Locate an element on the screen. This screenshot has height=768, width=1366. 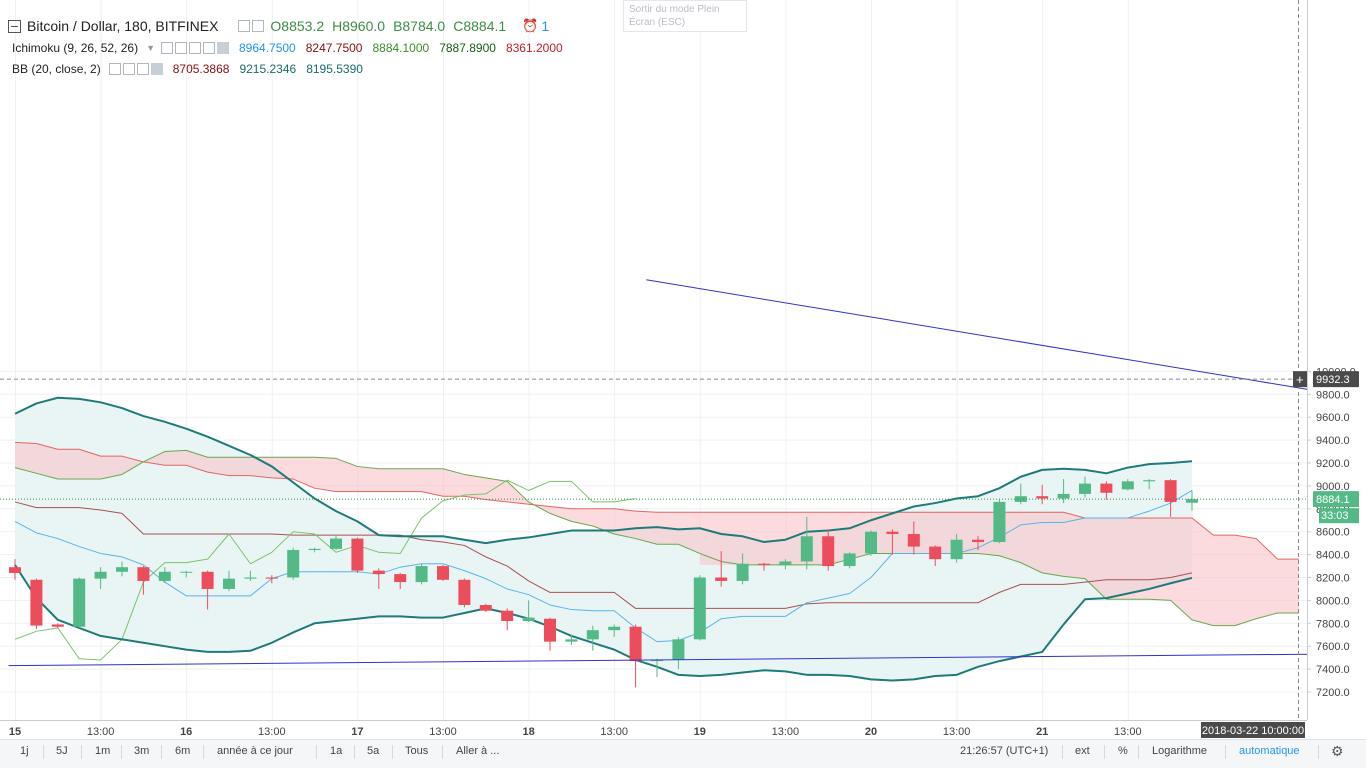
span-b-line is located at coordinates (357, 477).